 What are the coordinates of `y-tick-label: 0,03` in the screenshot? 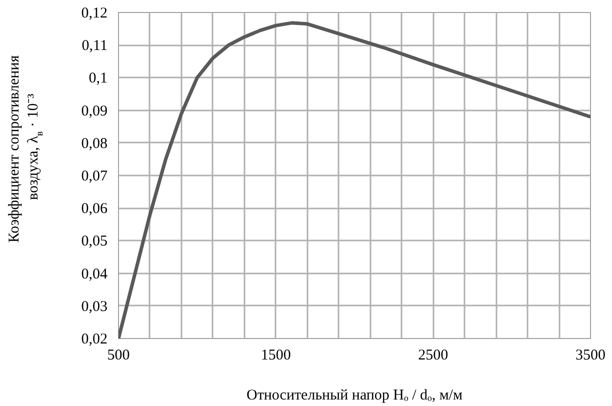 It's located at (94, 306).